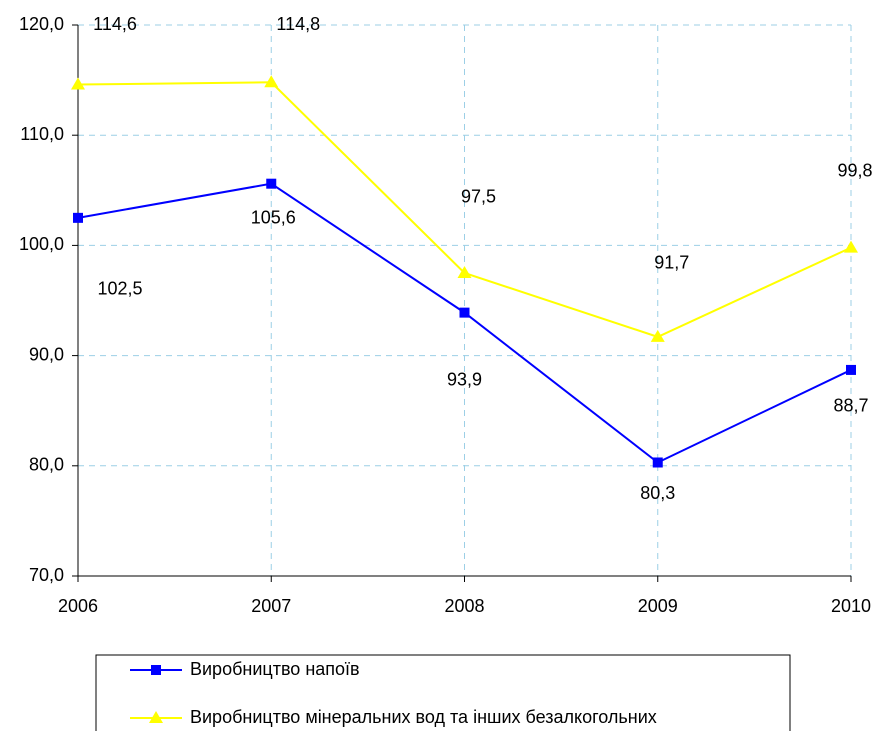  Describe the element at coordinates (850, 406) in the screenshot. I see `data-label: 88,7` at that location.